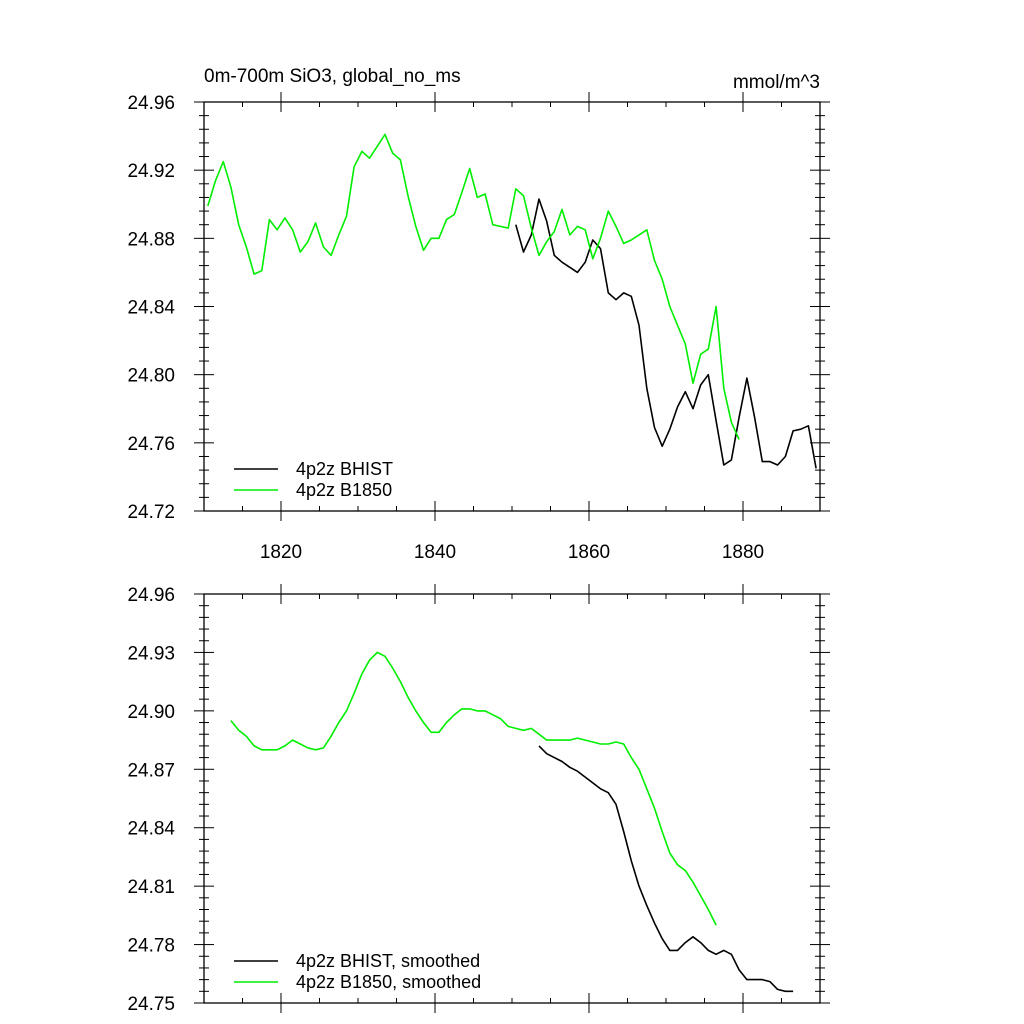  I want to click on chart-title: 0m-700m SiO3, global_no_ms, so click(332, 76).